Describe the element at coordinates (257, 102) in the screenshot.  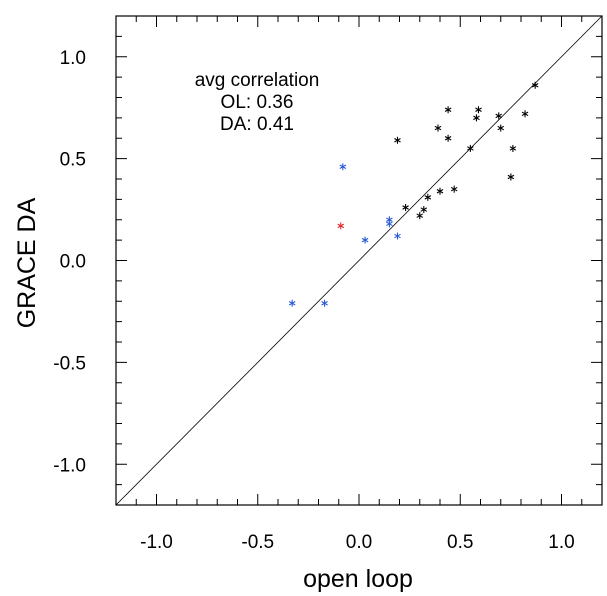
I see `annotation-line-2: OL: 0.36` at that location.